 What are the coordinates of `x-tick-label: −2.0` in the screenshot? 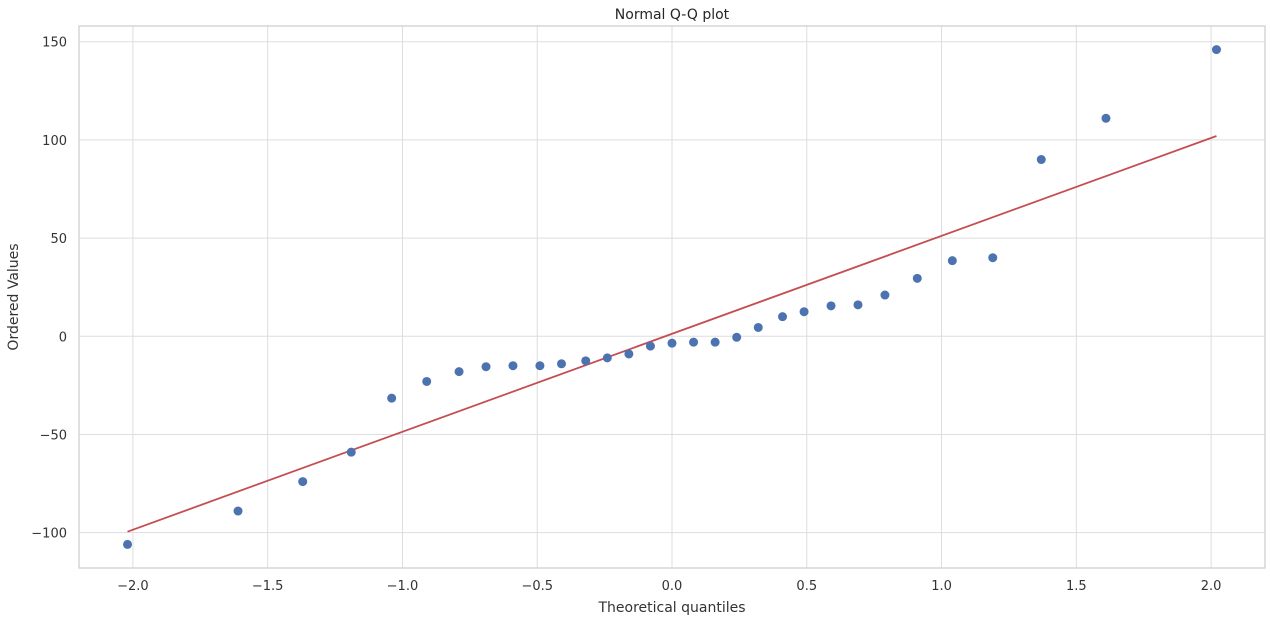 It's located at (133, 586).